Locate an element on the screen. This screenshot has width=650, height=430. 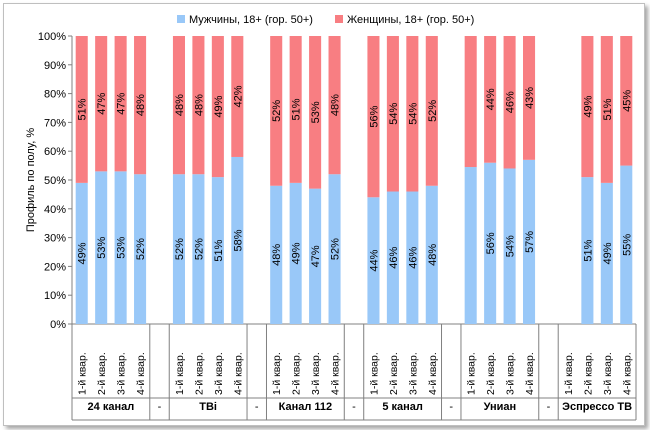
y-tick-label: 70% is located at coordinates (55, 123).